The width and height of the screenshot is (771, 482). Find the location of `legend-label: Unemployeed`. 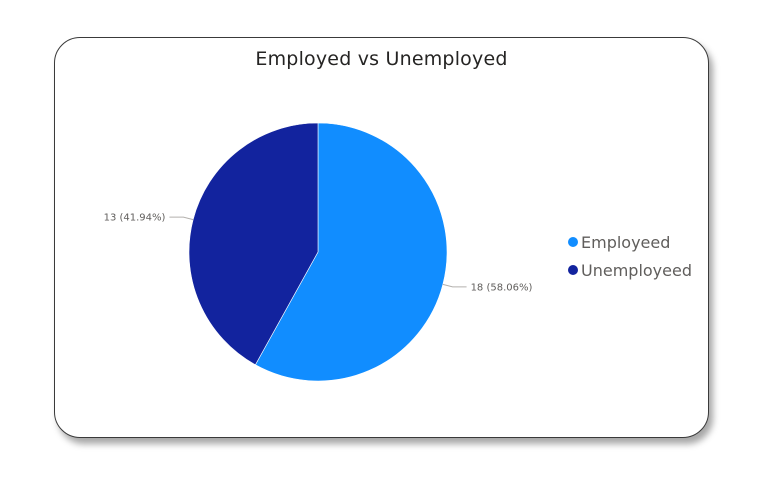

legend-label: Unemployeed is located at coordinates (636, 270).